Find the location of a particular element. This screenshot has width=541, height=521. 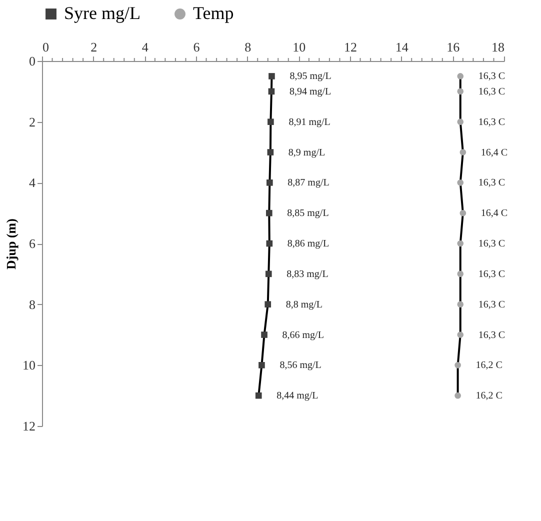

data-label: 8,66 mg/L is located at coordinates (303, 335).